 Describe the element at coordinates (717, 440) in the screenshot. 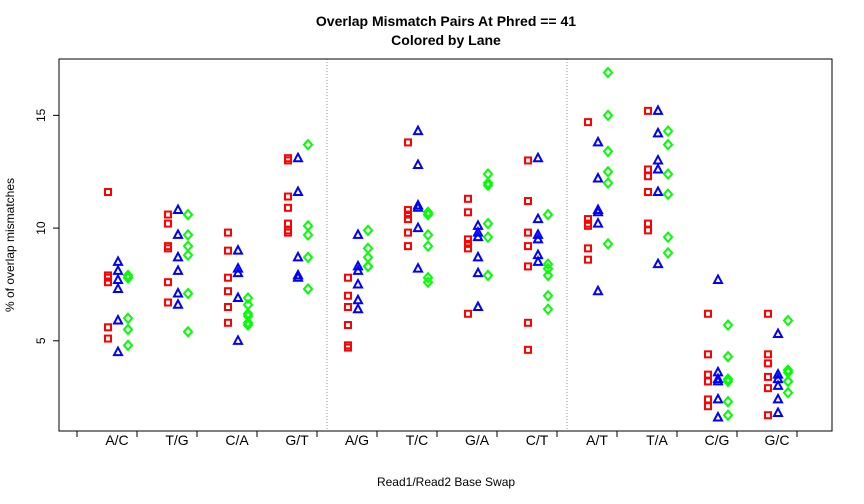

I see `x-tick-label: C/G` at that location.